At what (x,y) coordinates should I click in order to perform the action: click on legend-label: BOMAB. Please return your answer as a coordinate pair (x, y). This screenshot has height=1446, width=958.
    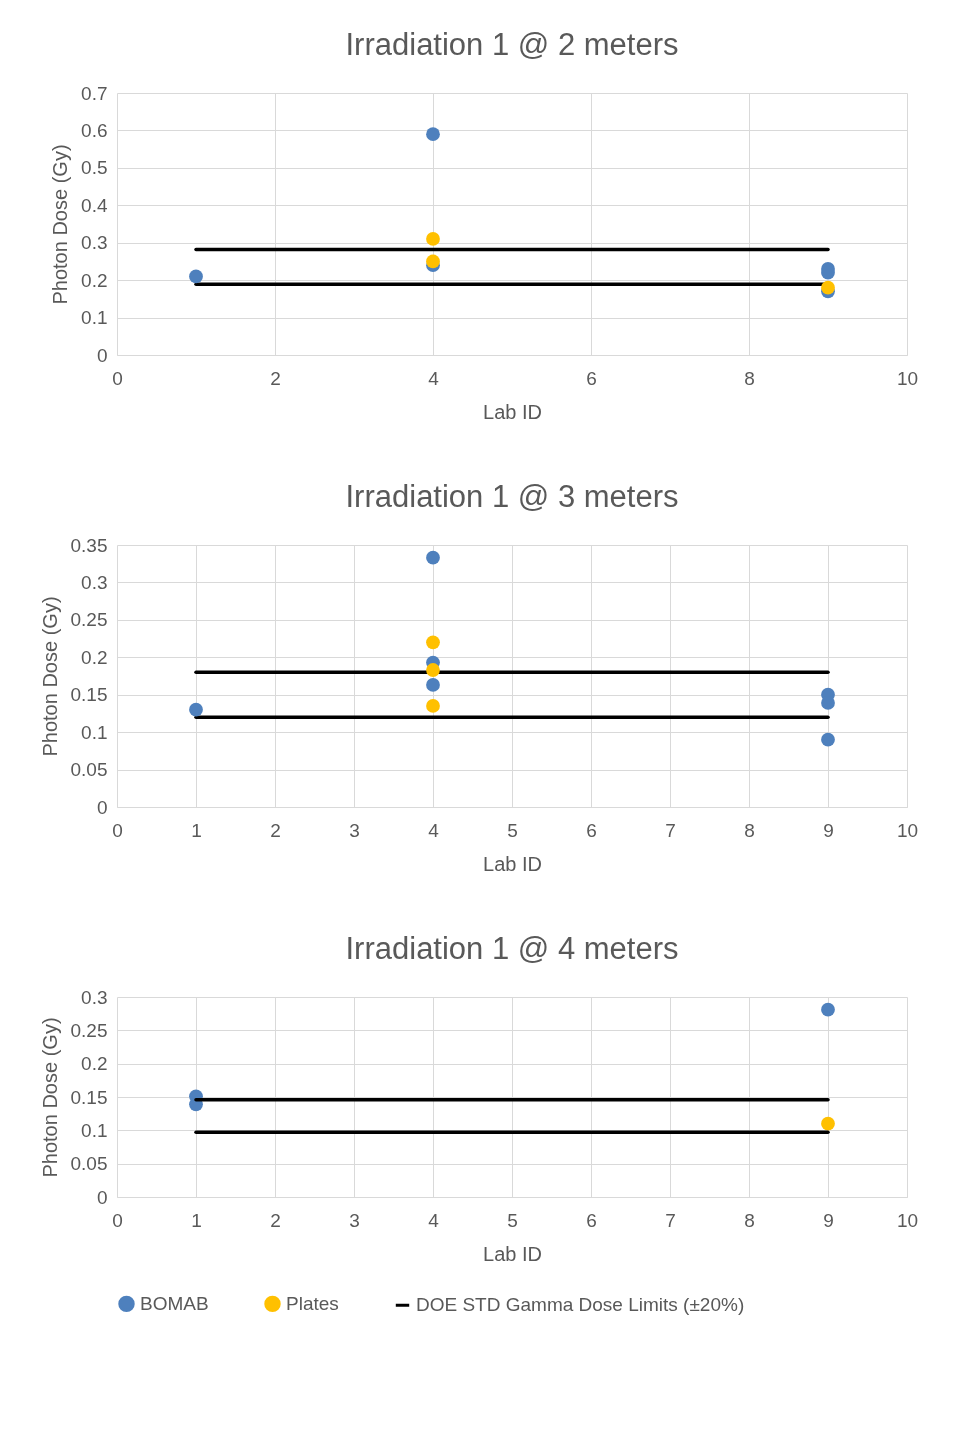
    Looking at the image, I should click on (174, 1303).